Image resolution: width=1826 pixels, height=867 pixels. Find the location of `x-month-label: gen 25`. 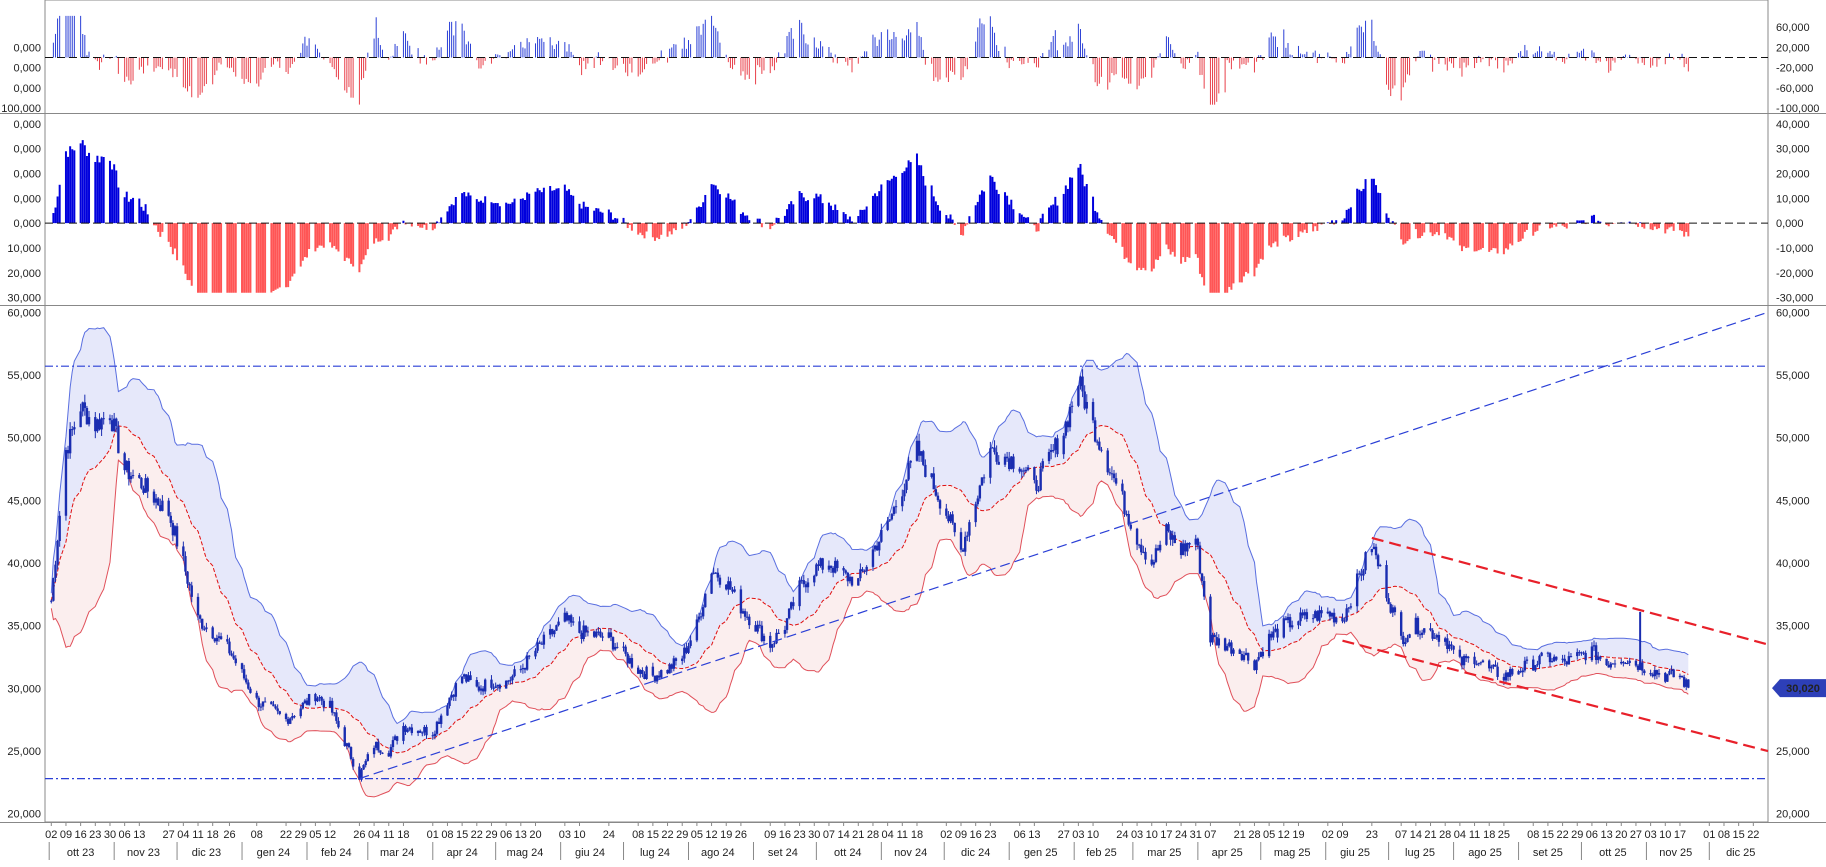

x-month-label: gen 25 is located at coordinates (1041, 853).